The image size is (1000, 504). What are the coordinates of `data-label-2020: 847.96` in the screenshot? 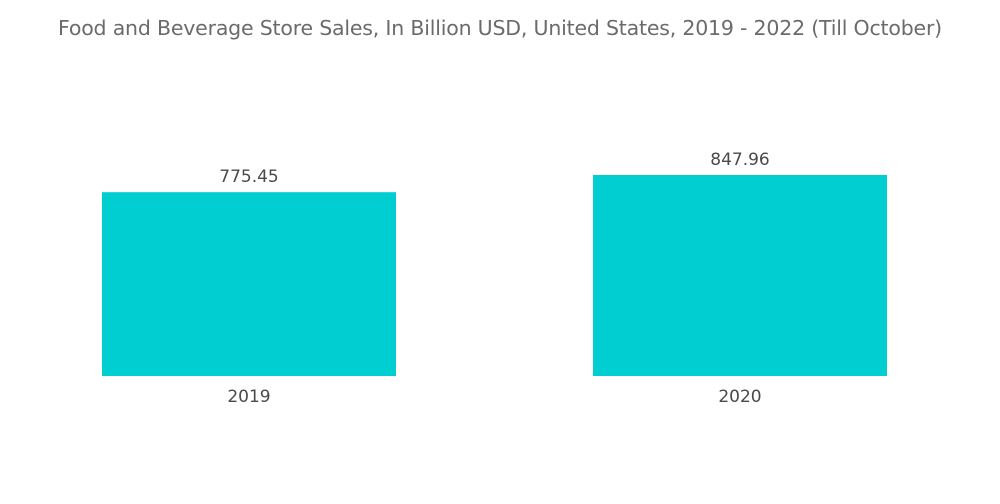 It's located at (739, 160).